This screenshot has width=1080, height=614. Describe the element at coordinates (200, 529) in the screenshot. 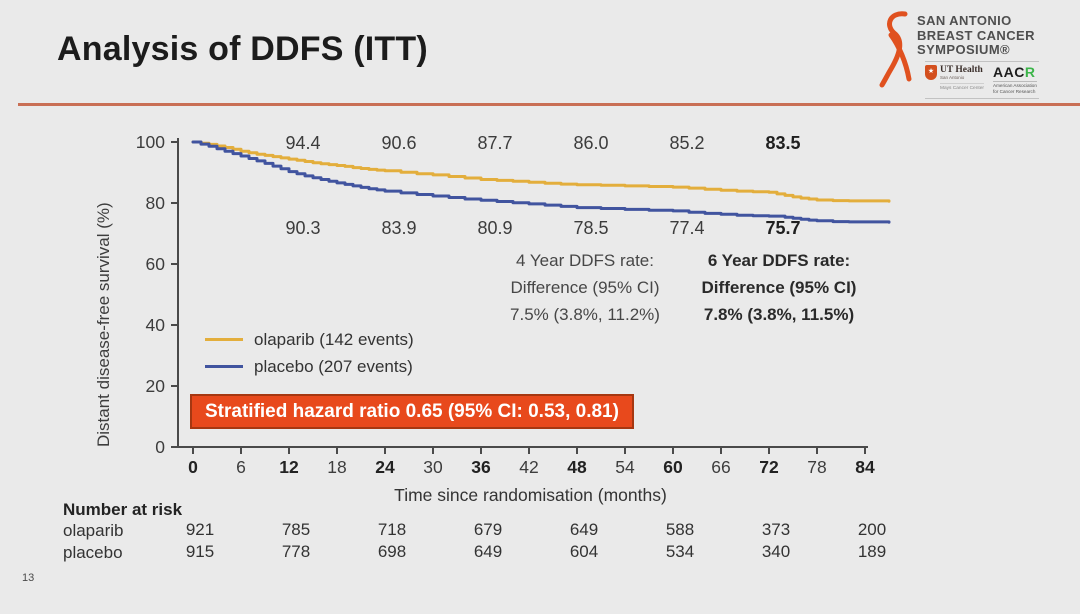

I see `risk-value-olaparib: 921` at that location.